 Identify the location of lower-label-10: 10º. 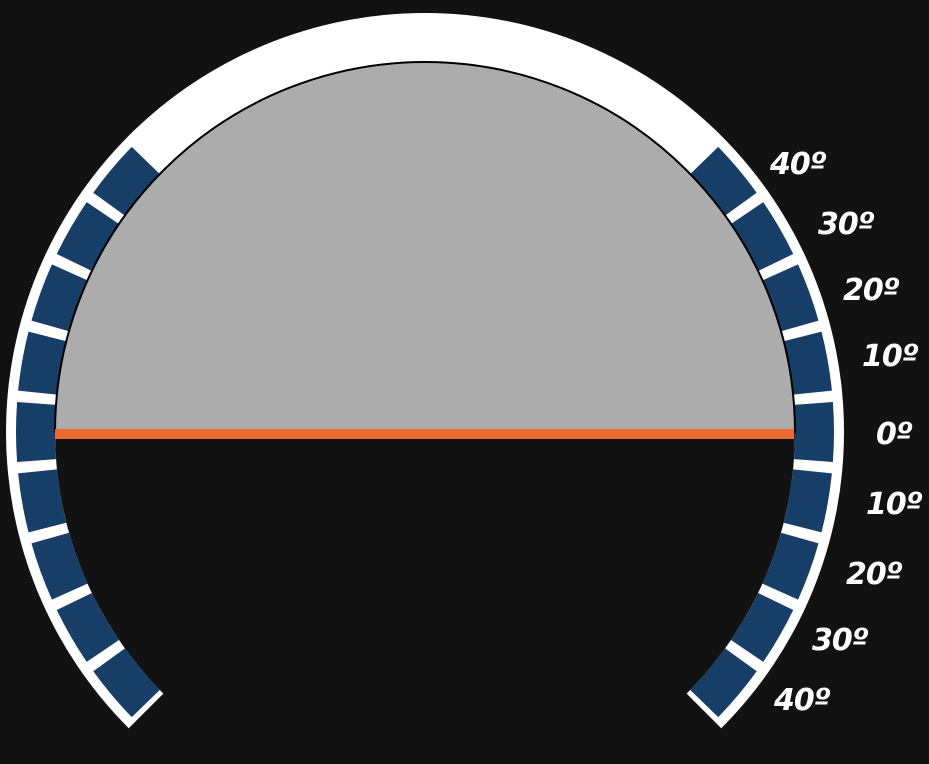
(894, 504).